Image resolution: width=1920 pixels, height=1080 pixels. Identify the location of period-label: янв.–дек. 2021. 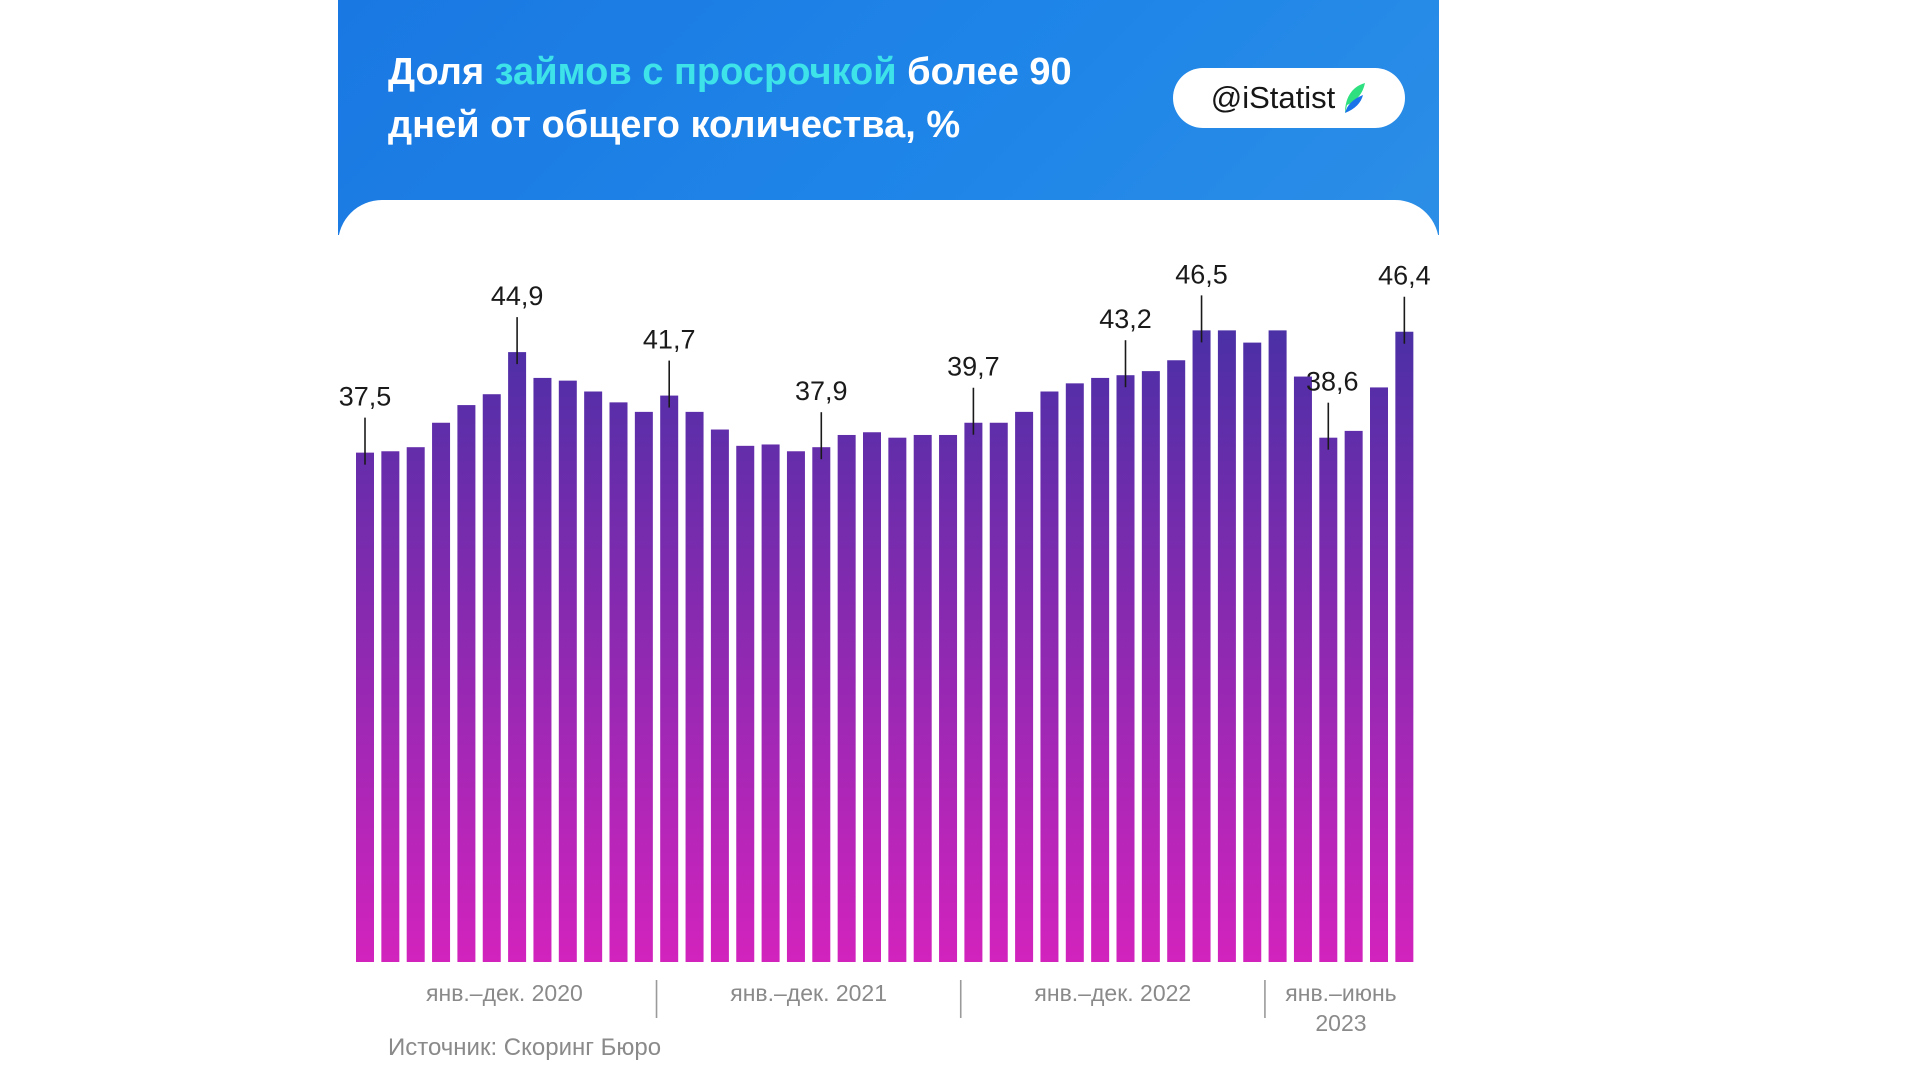
(808, 993).